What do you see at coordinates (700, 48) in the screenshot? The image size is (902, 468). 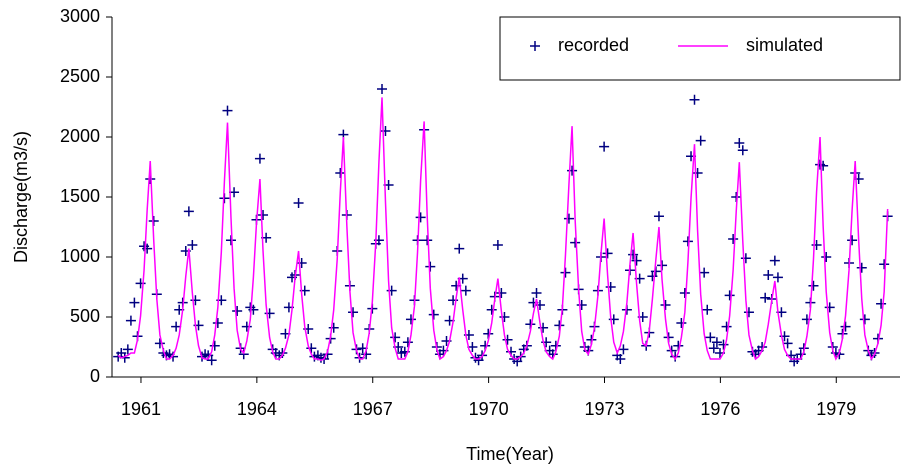 I see `legend-box` at bounding box center [700, 48].